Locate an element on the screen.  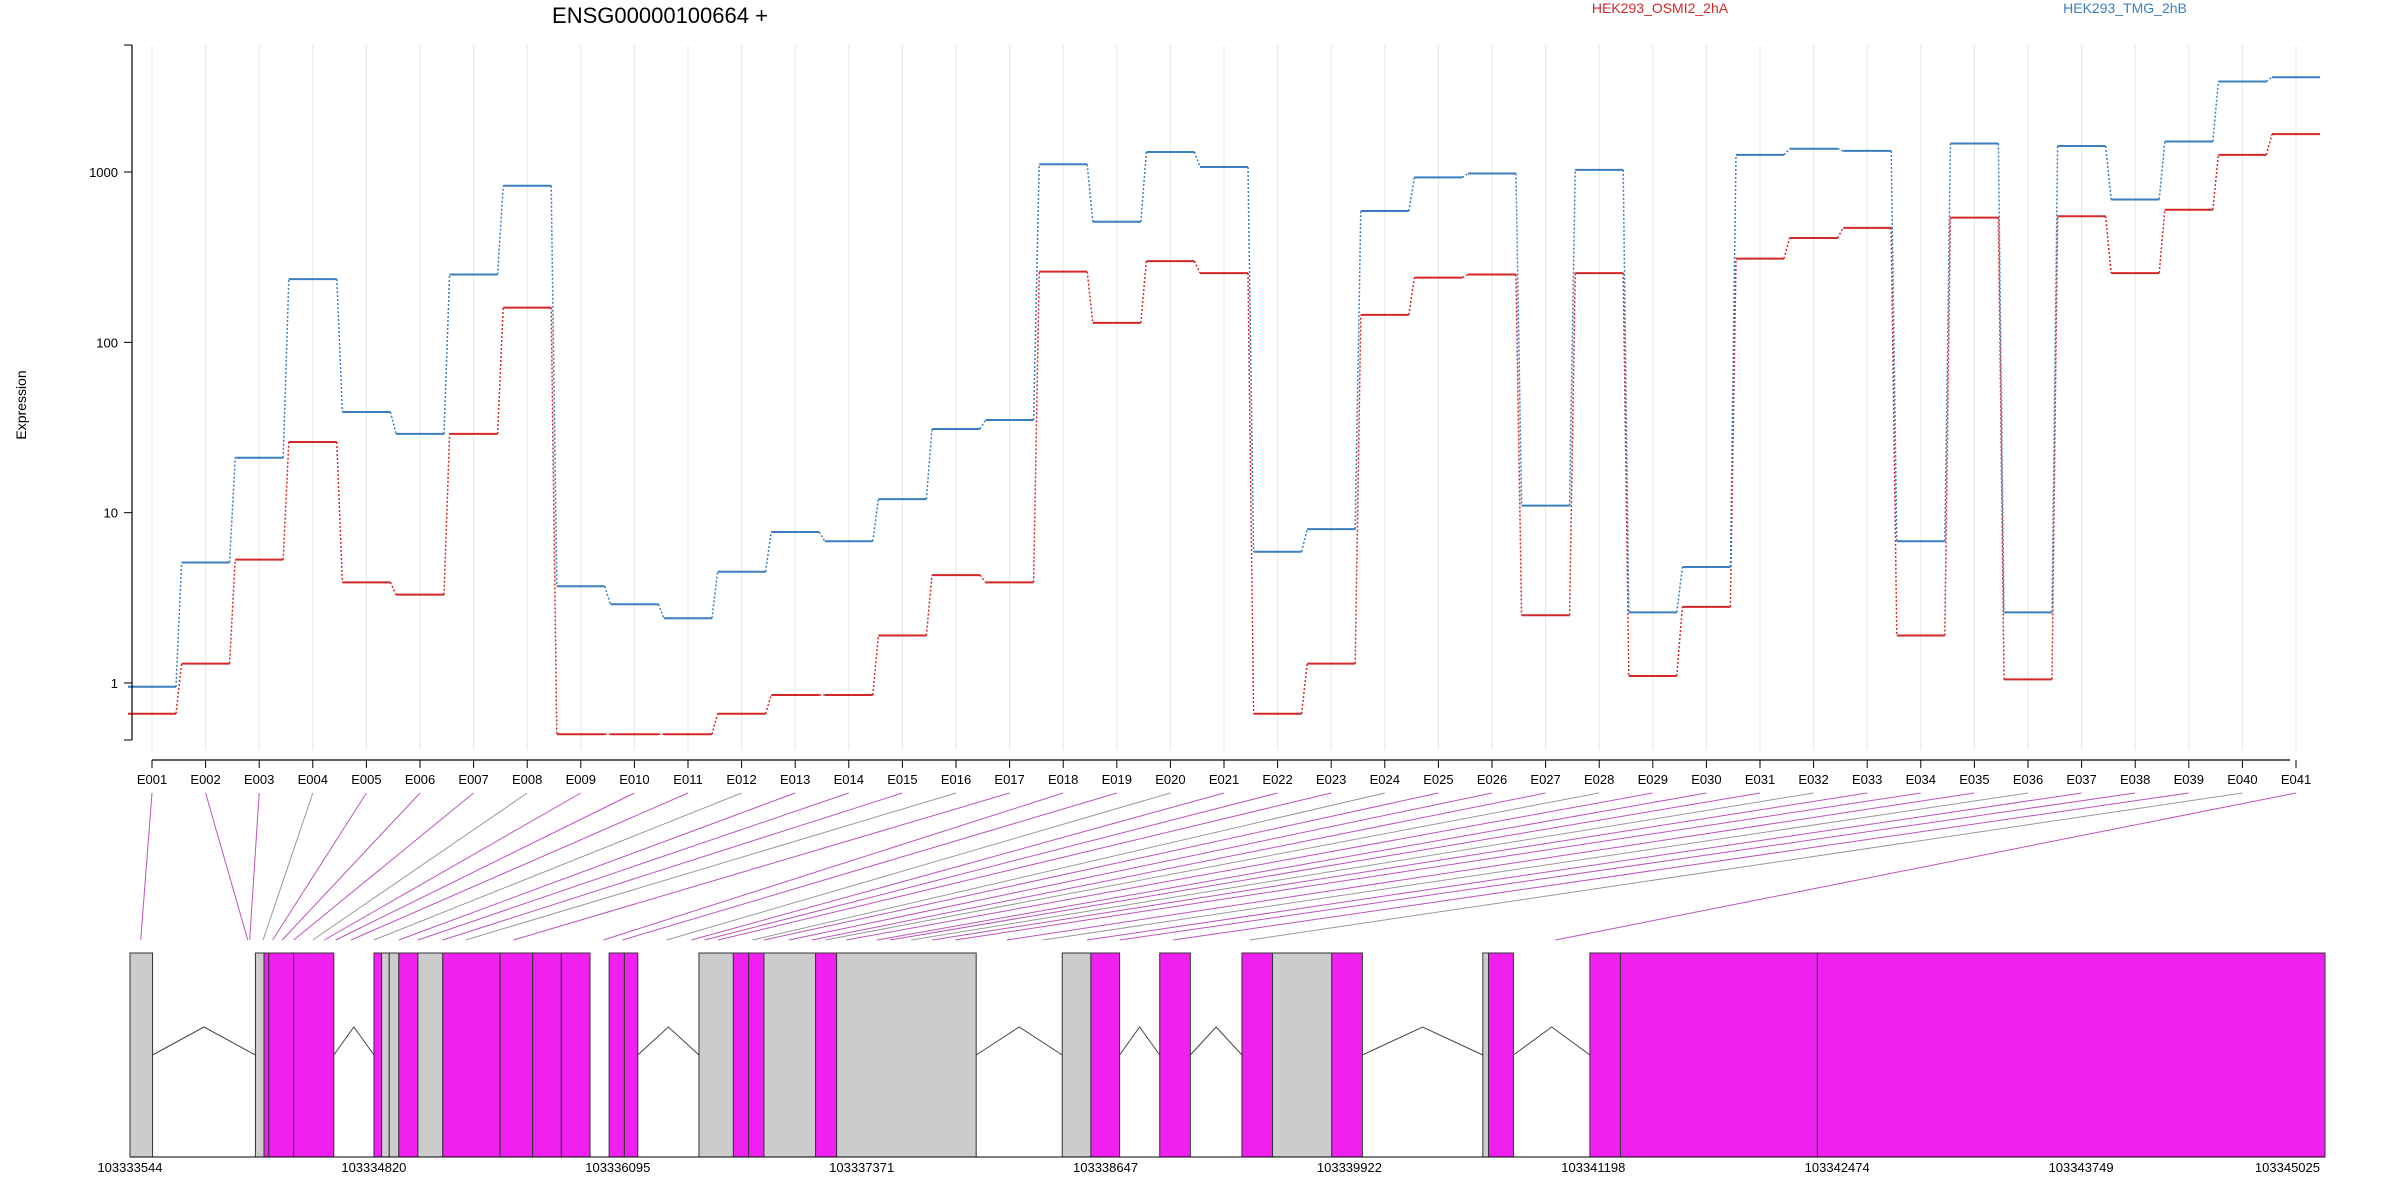
x-tick-label-e009: E009 is located at coordinates (581, 779).